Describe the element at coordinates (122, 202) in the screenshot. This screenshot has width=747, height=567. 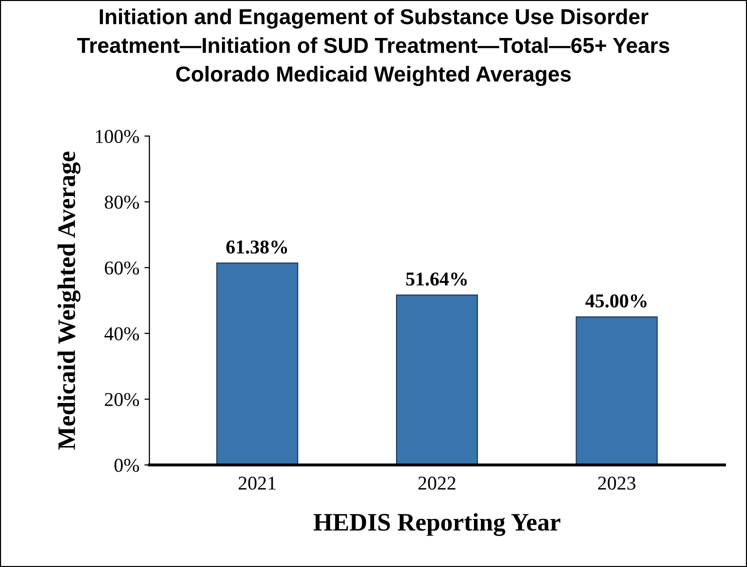
I see `y-tick-label: 80%` at that location.